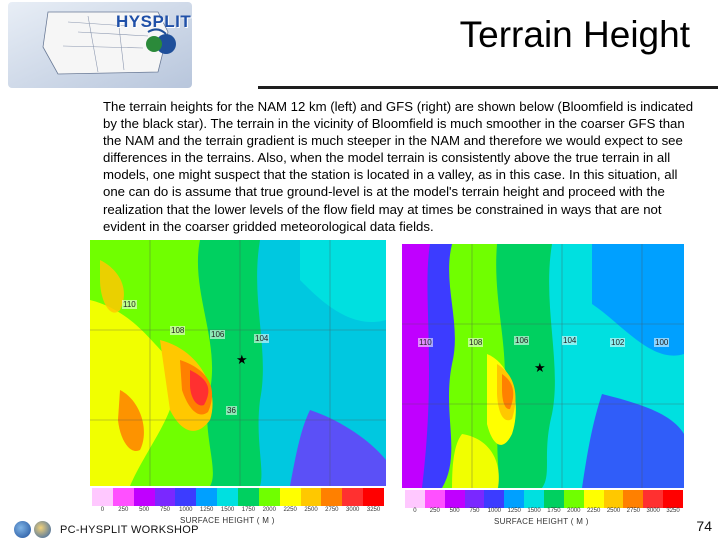  What do you see at coordinates (662, 342) in the screenshot?
I see `map-label: 100` at bounding box center [662, 342].